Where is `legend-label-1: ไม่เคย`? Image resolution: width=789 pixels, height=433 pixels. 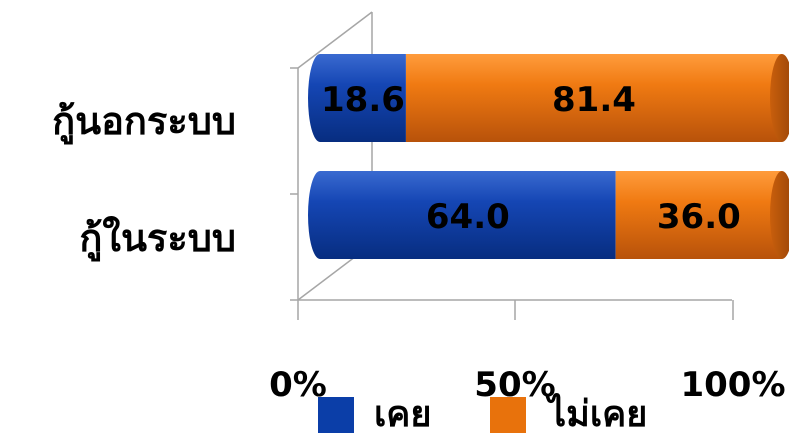
legend-label-1: ไม่เคย is located at coordinates (595, 412).